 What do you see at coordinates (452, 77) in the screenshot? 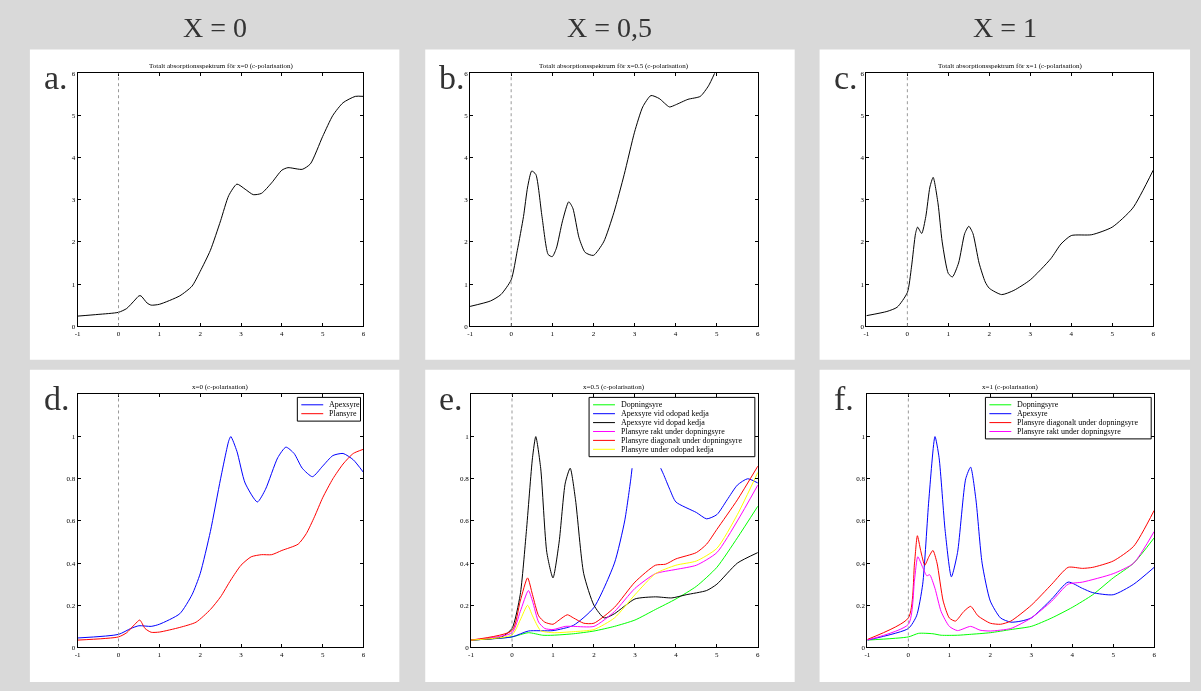
I see `text: b.` at bounding box center [452, 77].